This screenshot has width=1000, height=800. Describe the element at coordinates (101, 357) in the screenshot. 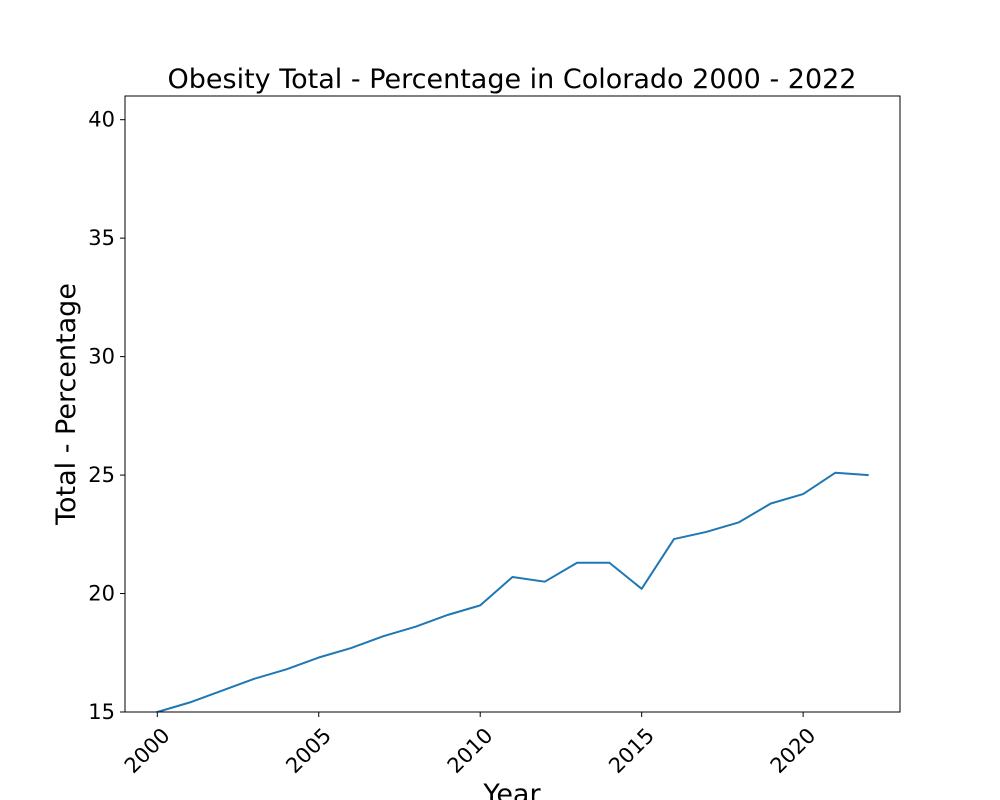

I see `y-tick-label: 30` at that location.